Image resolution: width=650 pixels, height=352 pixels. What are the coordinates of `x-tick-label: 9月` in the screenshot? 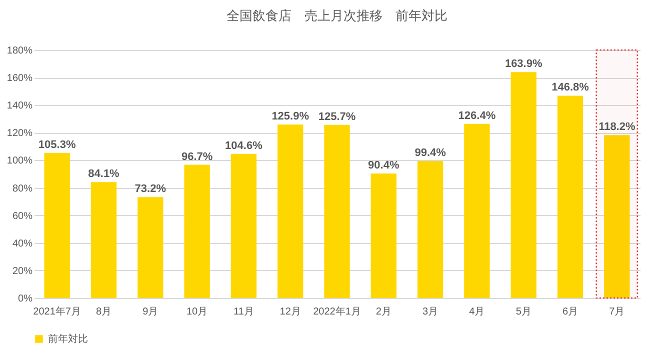 It's located at (150, 312).